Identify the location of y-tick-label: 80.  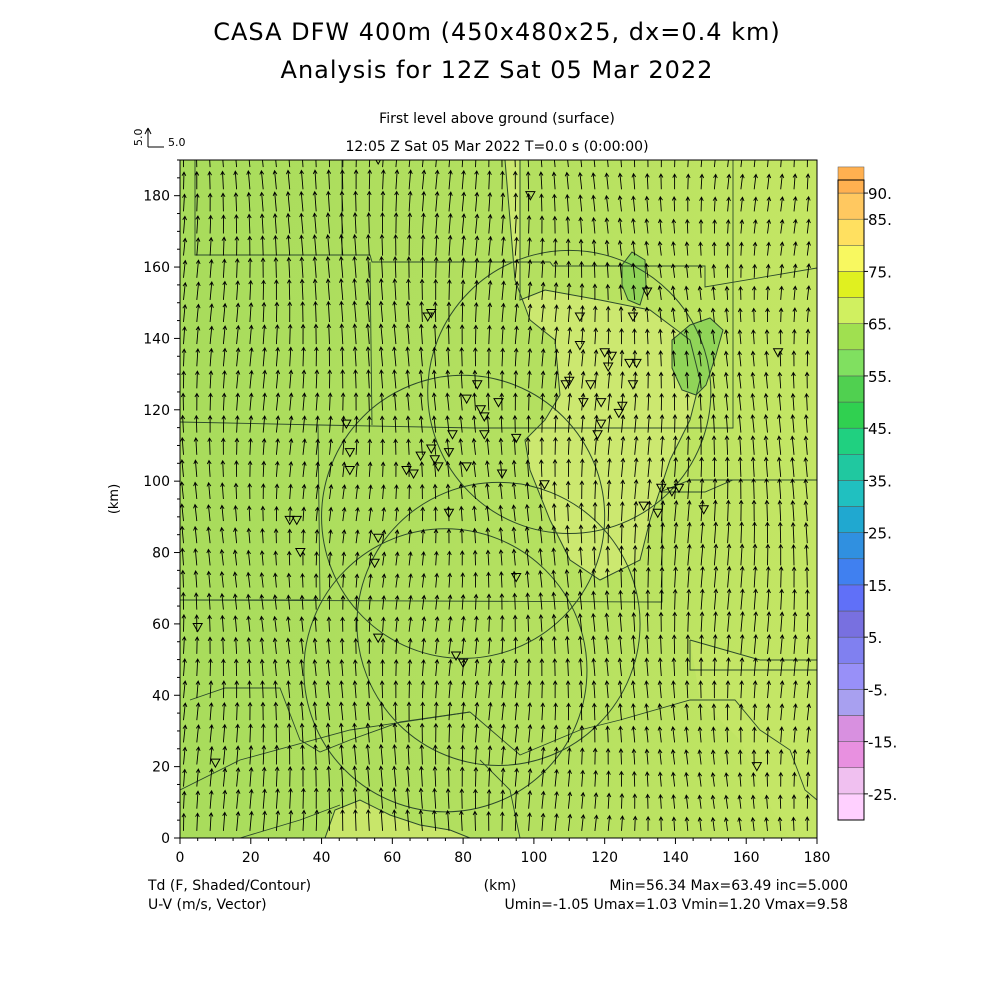
(161, 554).